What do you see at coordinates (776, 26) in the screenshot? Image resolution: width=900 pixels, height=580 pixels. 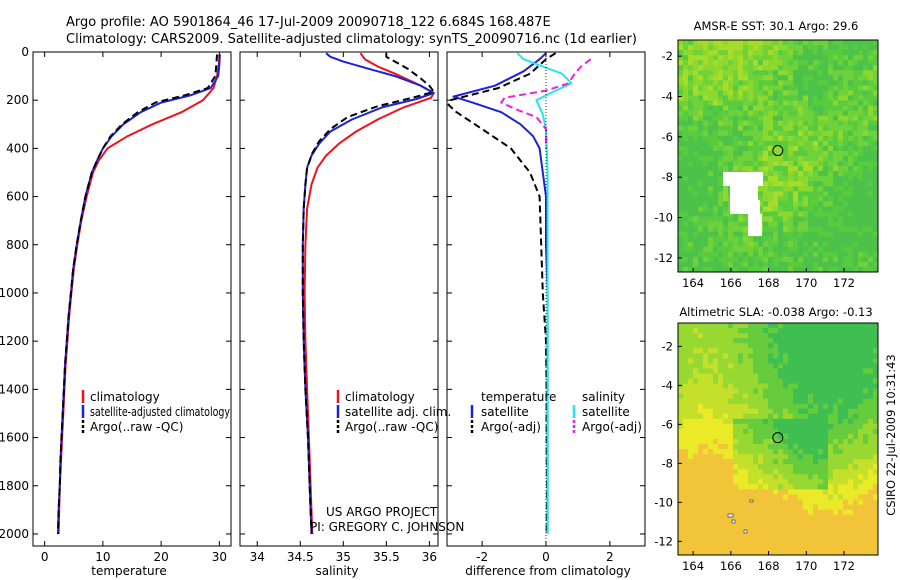 I see `sst-map-title: AMSR-E SST: 30.1 Argo: 29.6` at bounding box center [776, 26].